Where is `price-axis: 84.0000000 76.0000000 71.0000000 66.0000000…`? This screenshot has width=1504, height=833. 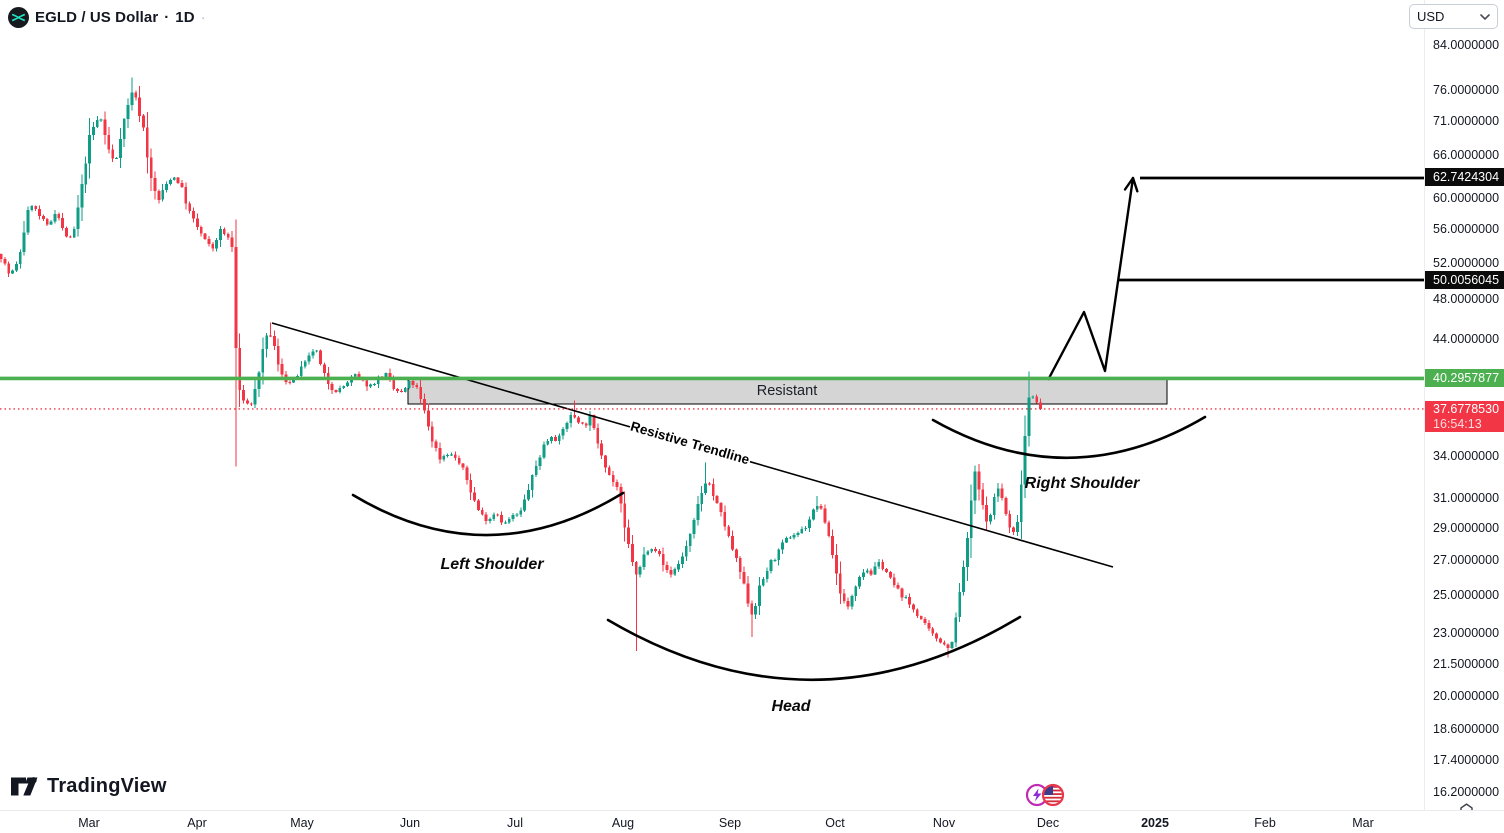 price-axis: 84.0000000 76.0000000 71.0000000 66.0000000… is located at coordinates (1464, 405).